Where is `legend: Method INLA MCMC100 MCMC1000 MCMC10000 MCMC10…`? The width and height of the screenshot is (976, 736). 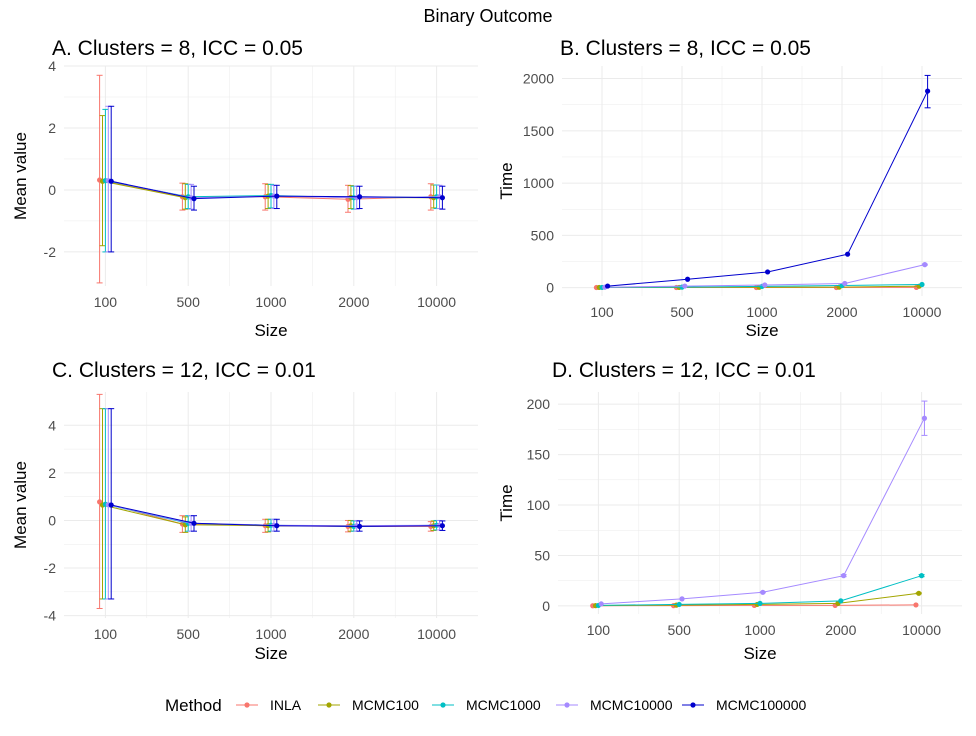
legend: Method INLA MCMC100 MCMC1000 MCMC10000 MCMC10… is located at coordinates (485, 705).